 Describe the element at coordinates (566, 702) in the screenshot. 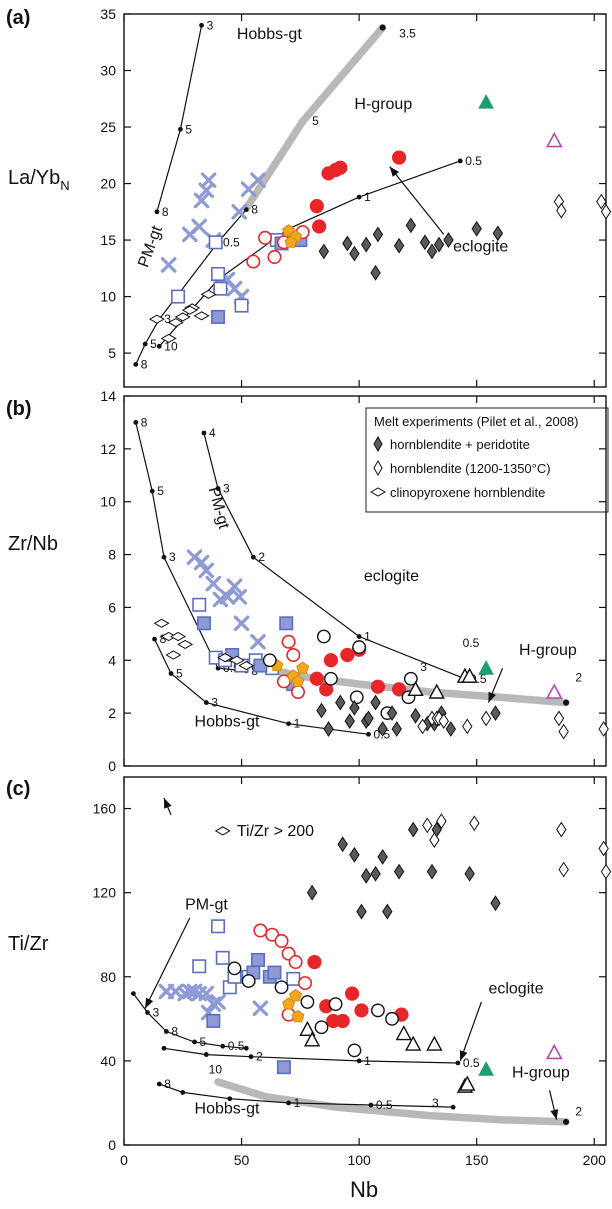

I see `trend-end-dot` at that location.